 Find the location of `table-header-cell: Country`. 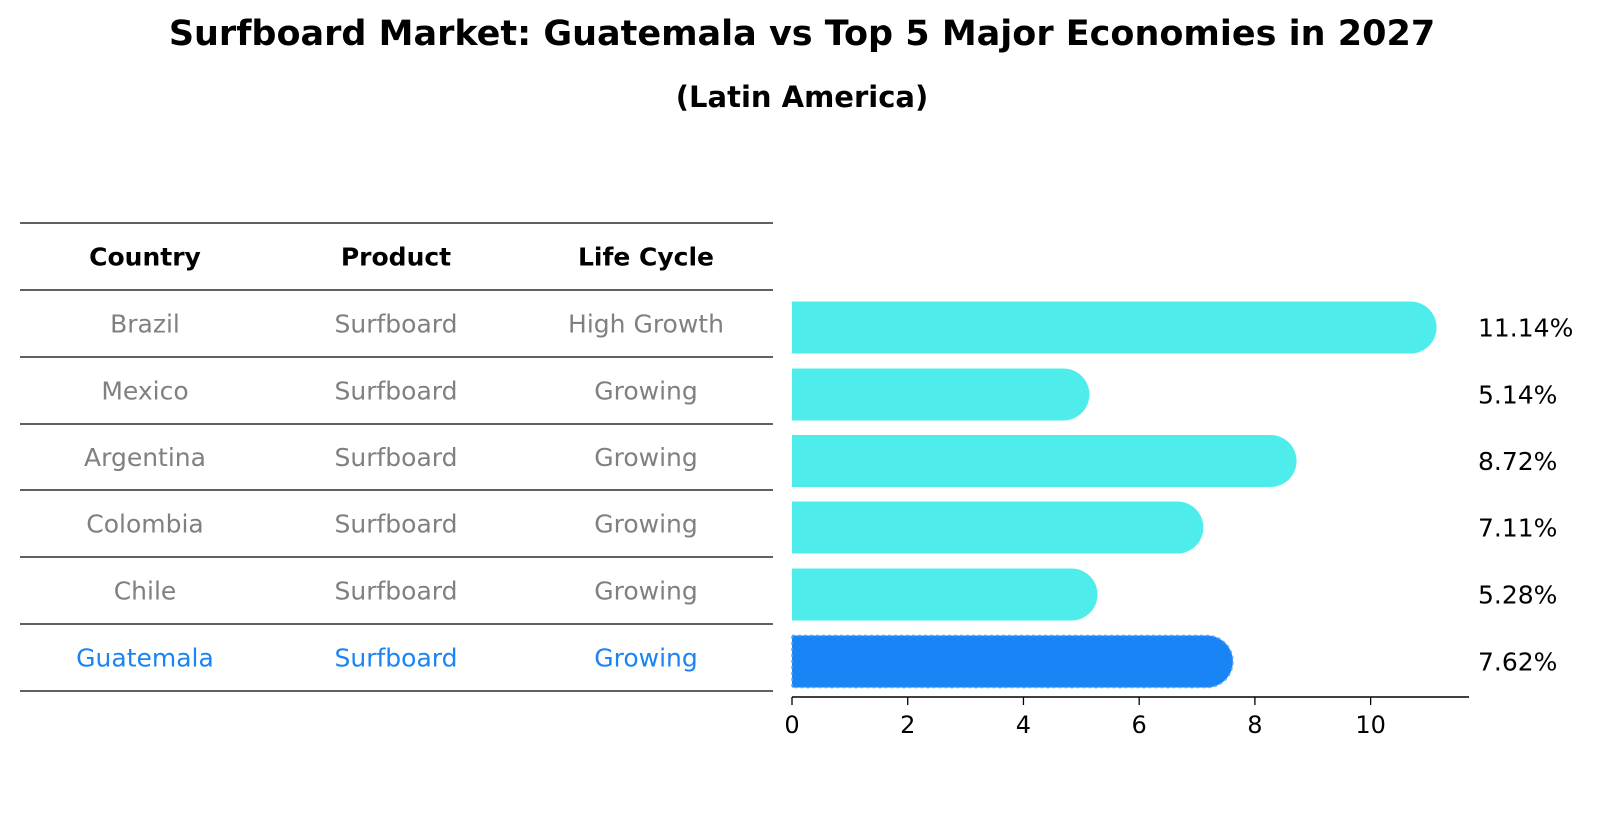

table-header-cell: Country is located at coordinates (145, 257).